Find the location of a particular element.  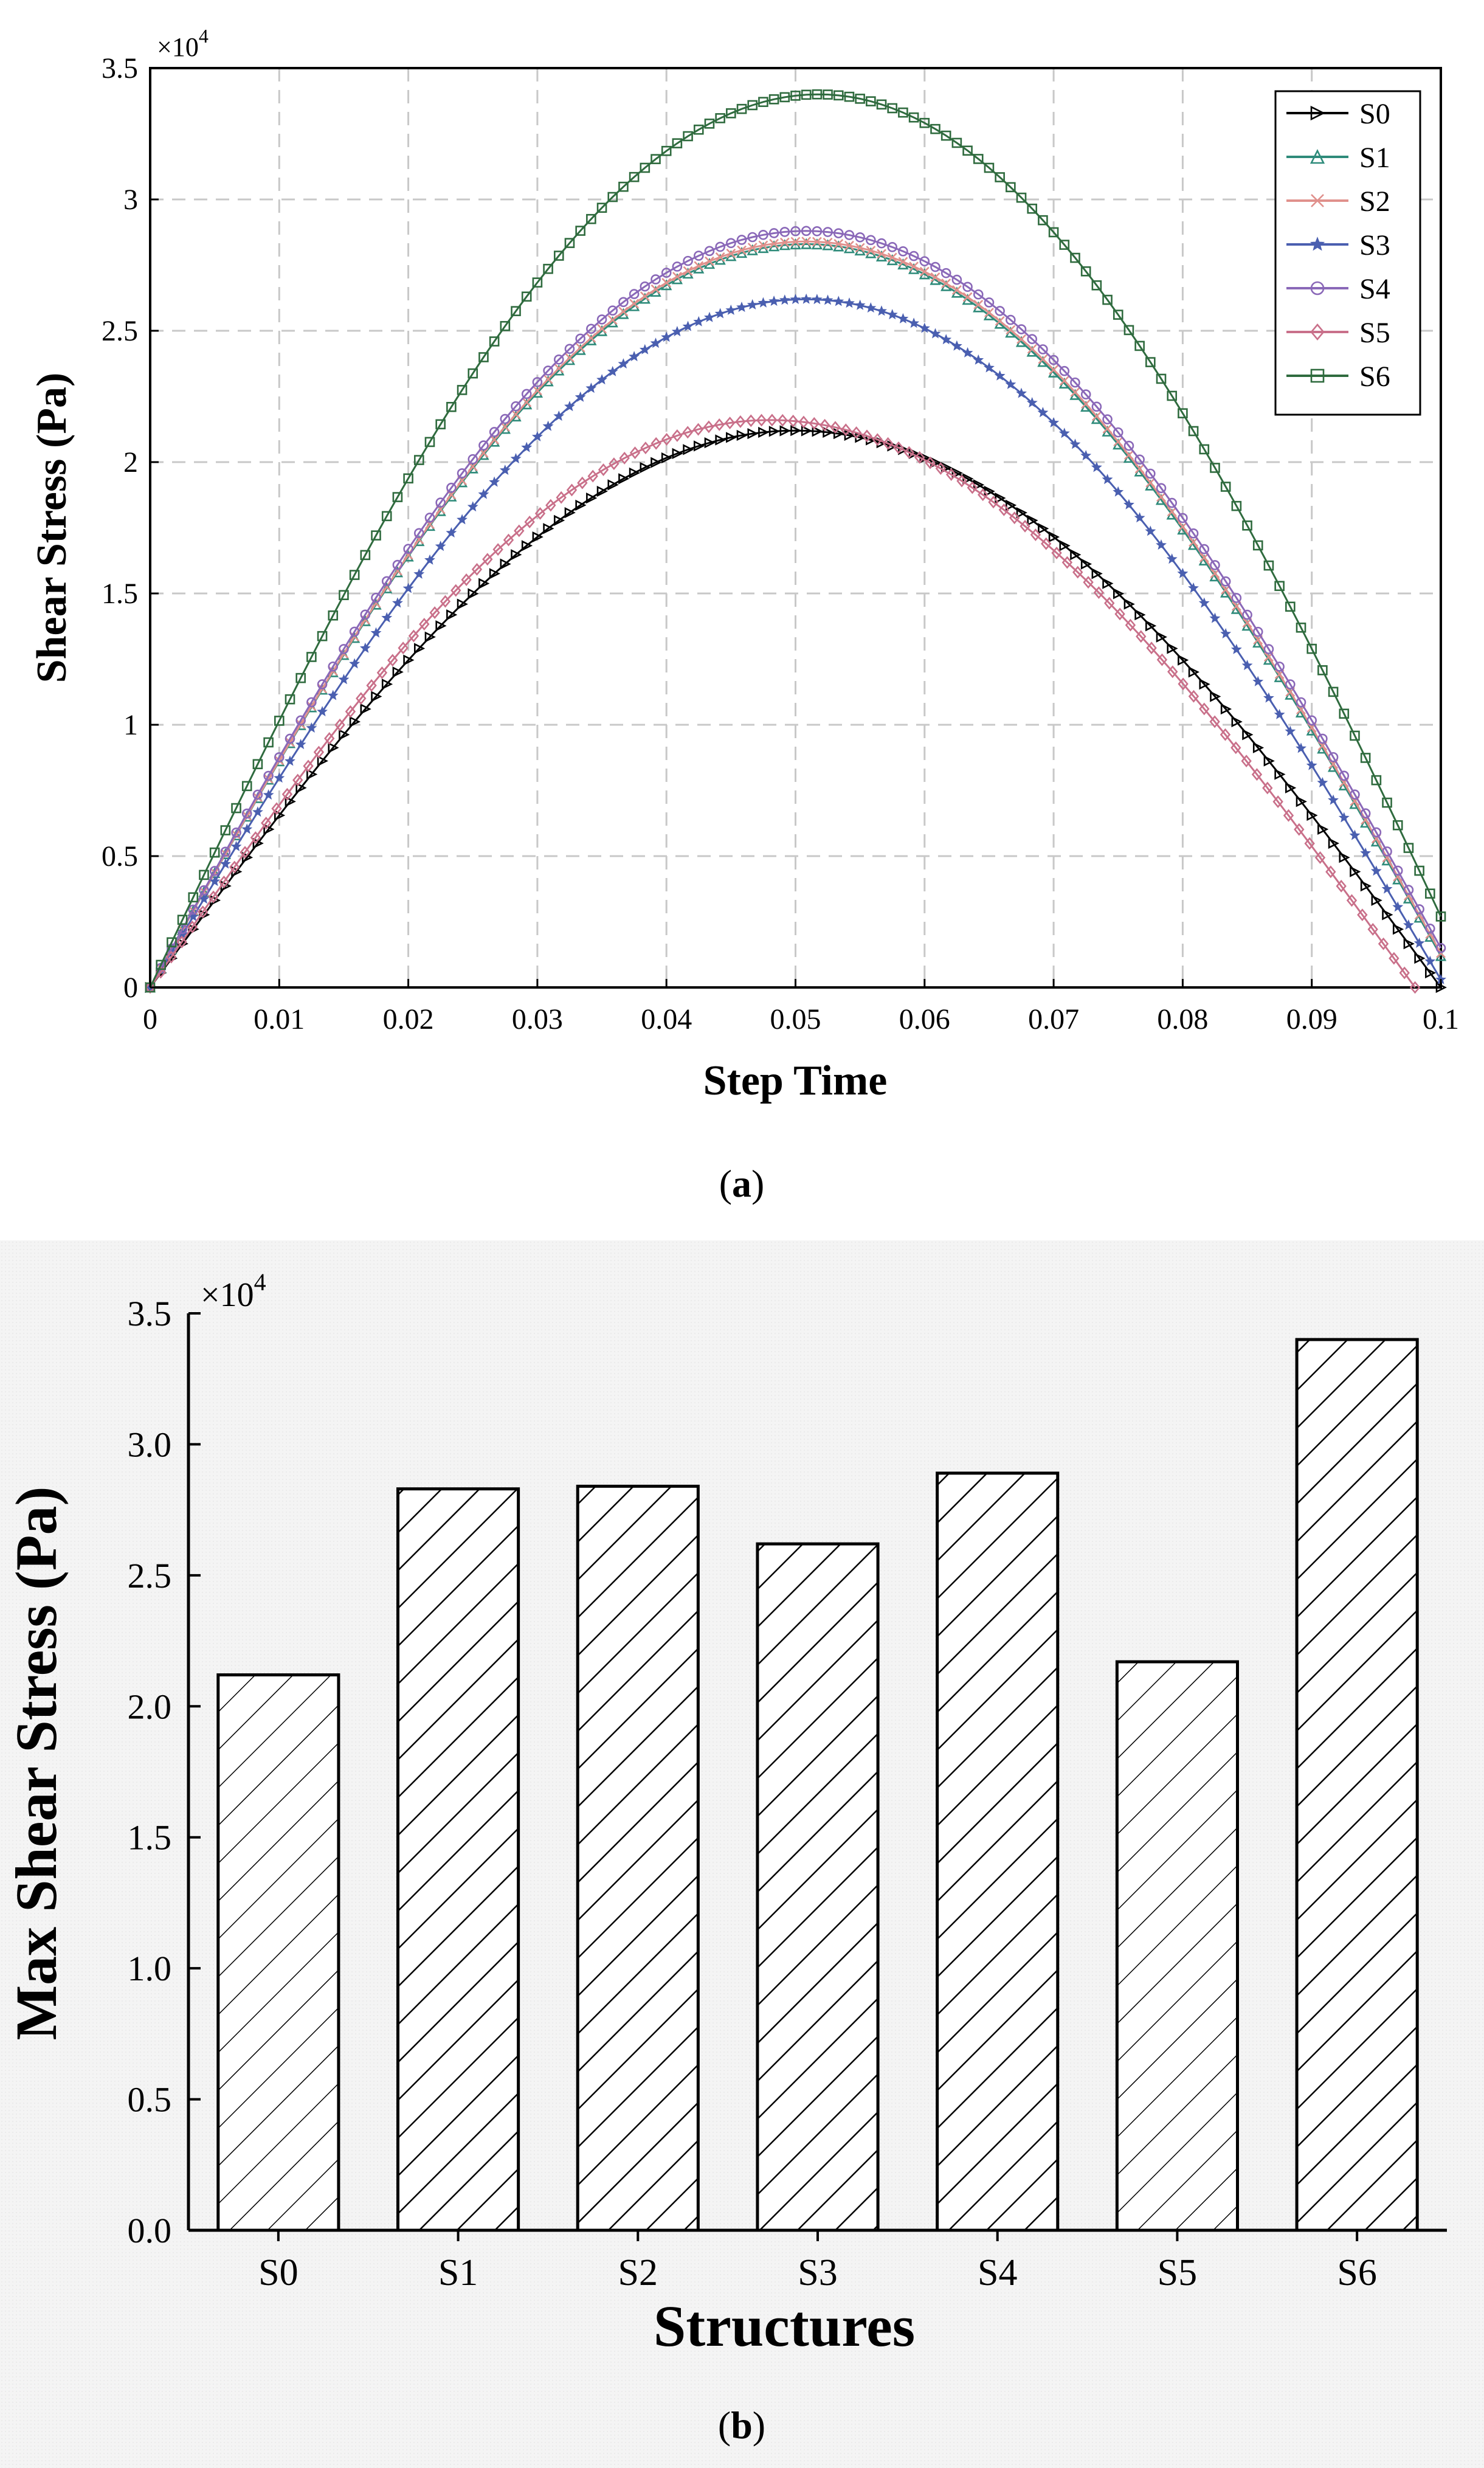

x-tick-label: S4 is located at coordinates (997, 2272).